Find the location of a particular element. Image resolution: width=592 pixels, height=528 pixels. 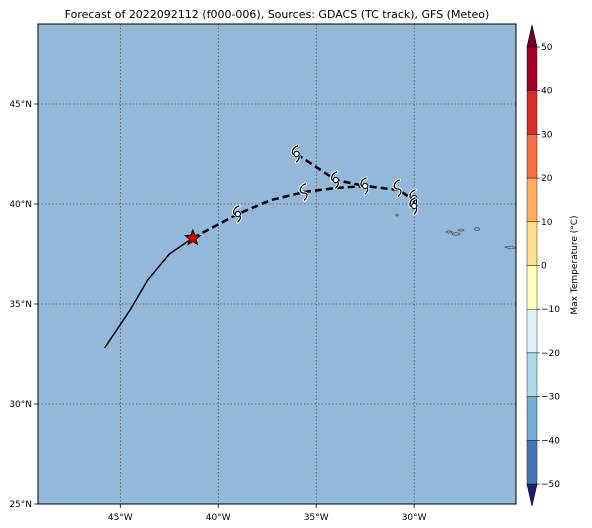

colorbar-tick-label: −50 is located at coordinates (550, 485).